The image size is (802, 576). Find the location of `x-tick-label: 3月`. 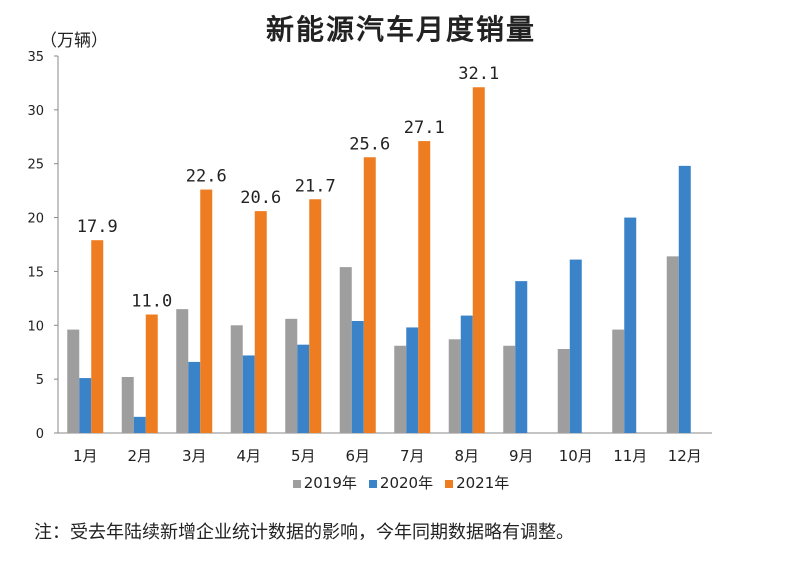

x-tick-label: 3月 is located at coordinates (194, 456).